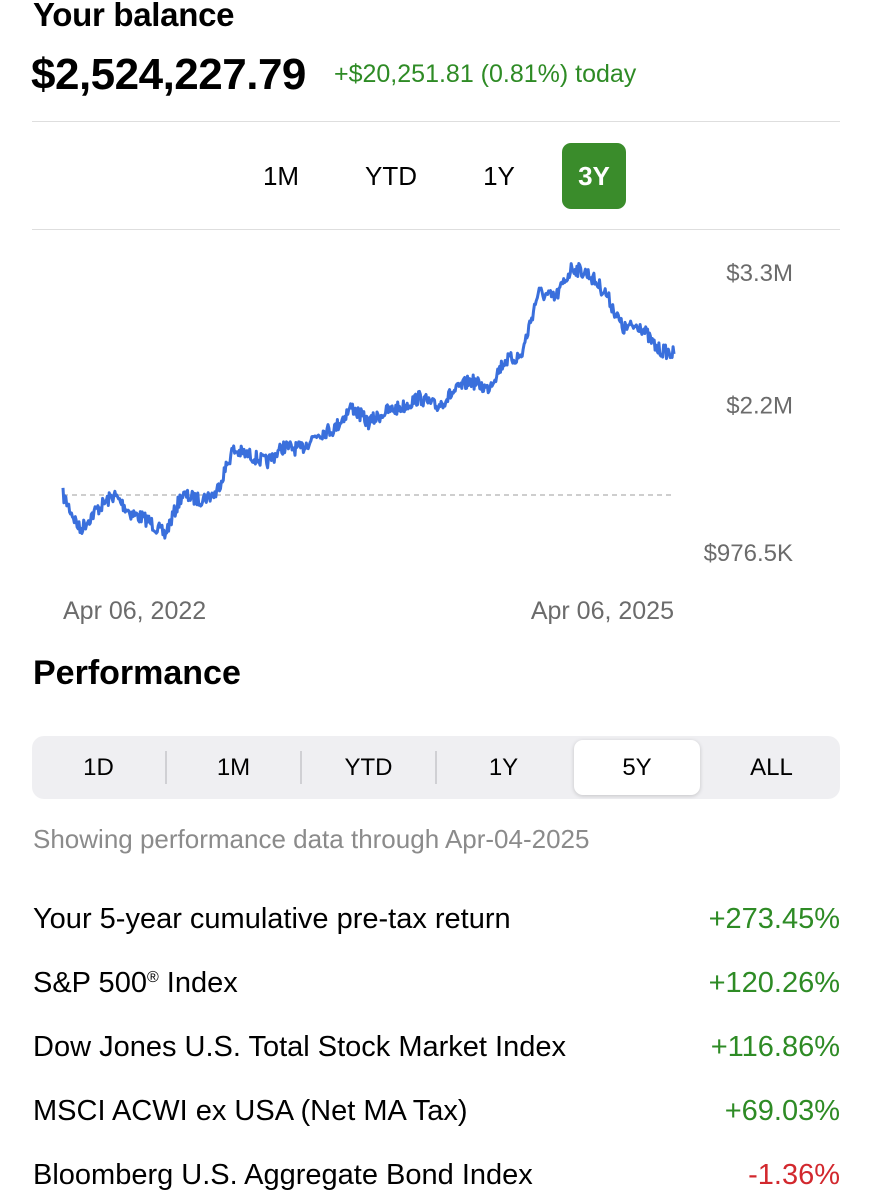  I want to click on performance-row-label: Your 5-year cumulative pre-tax return, so click(272, 919).